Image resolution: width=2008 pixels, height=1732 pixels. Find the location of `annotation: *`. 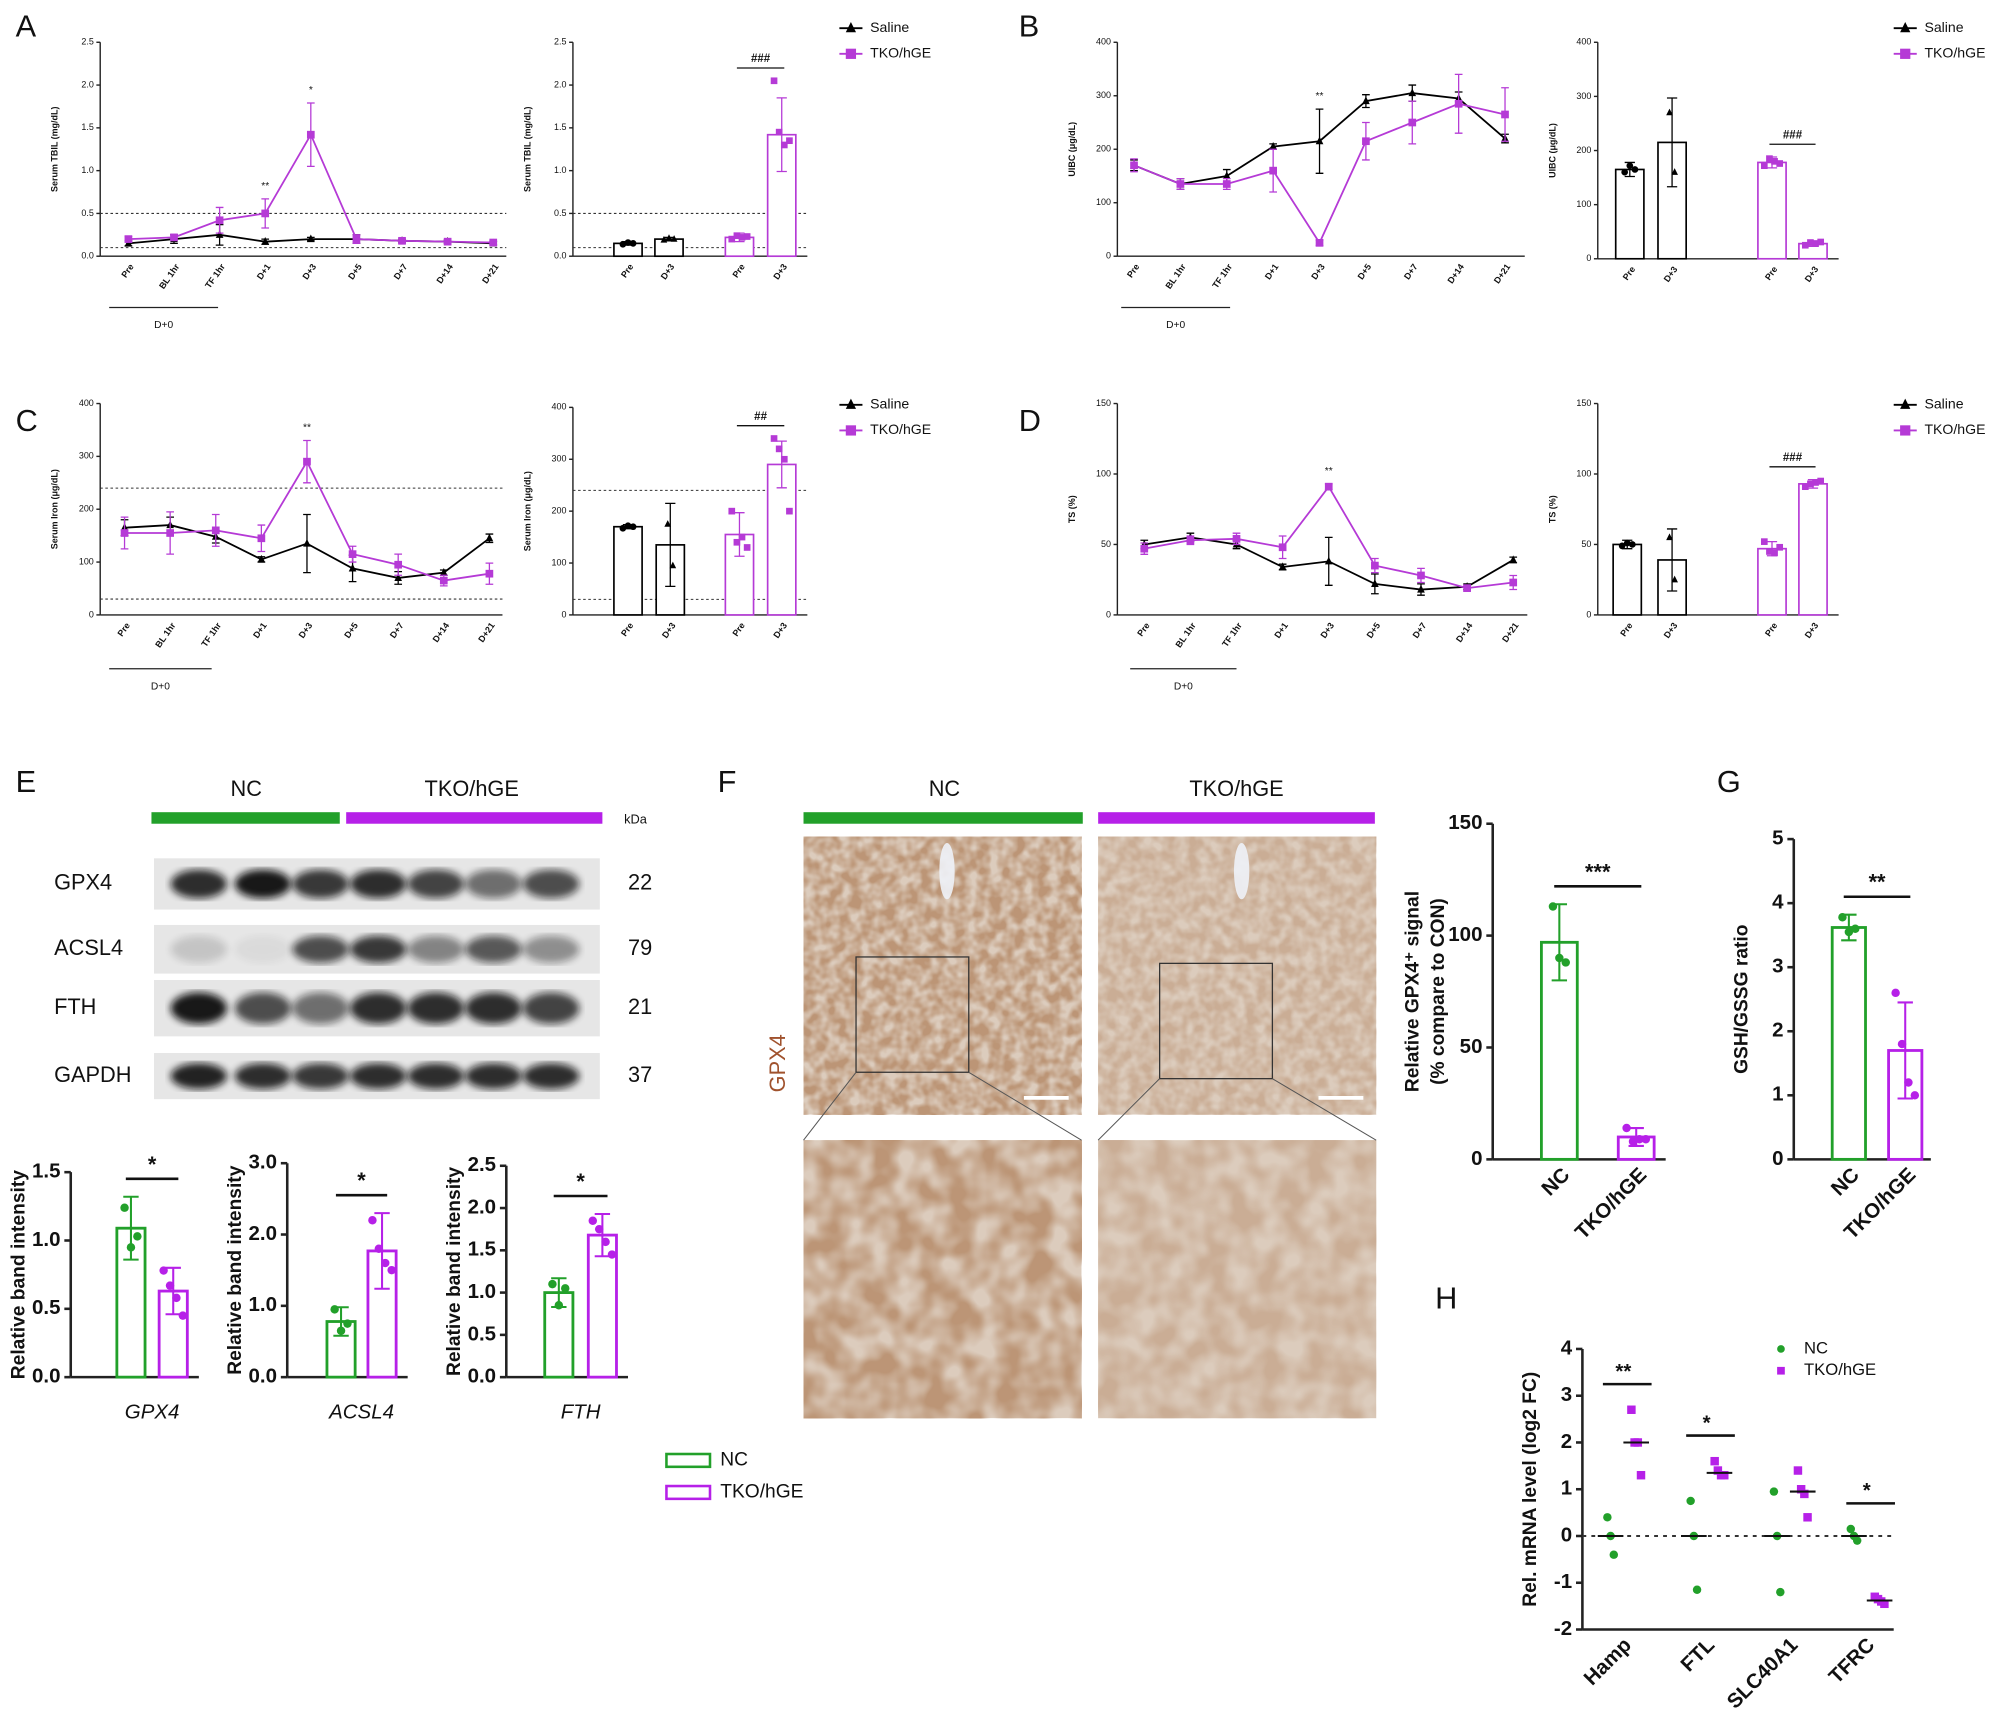

annotation: * is located at coordinates (311, 90).